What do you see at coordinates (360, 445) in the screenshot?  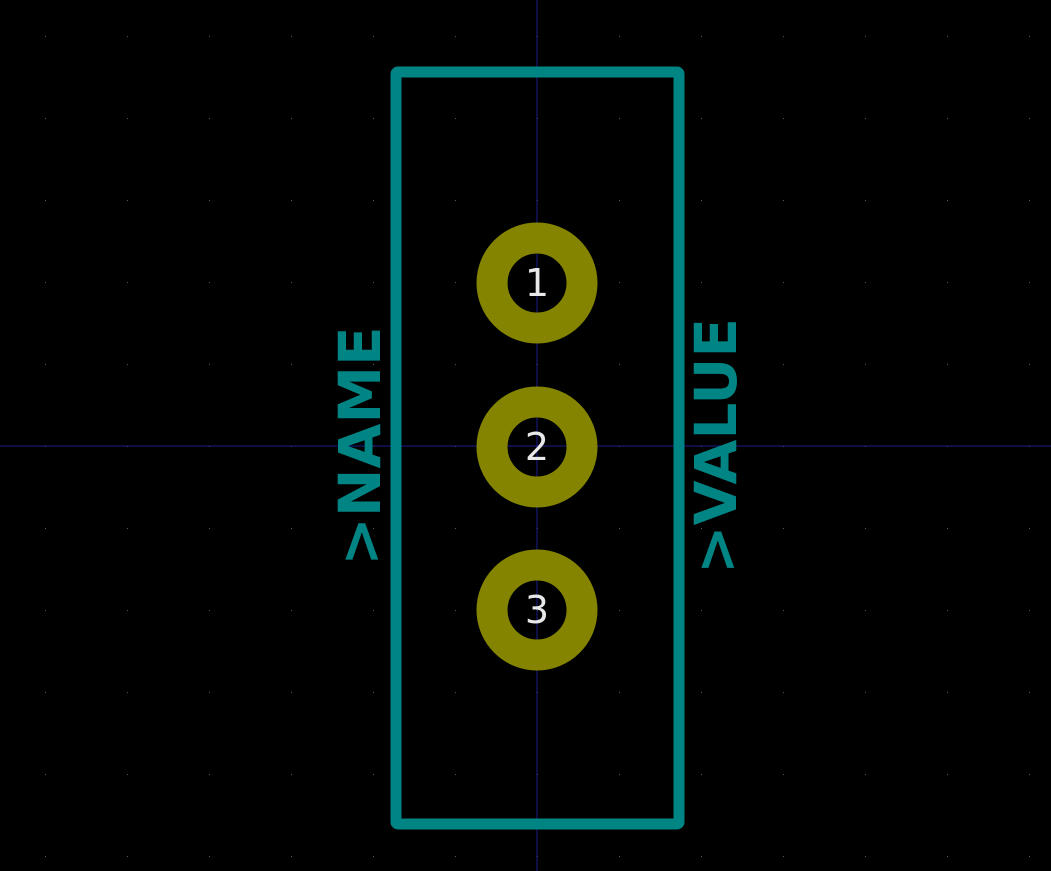 I see `name-label: >NAME` at bounding box center [360, 445].